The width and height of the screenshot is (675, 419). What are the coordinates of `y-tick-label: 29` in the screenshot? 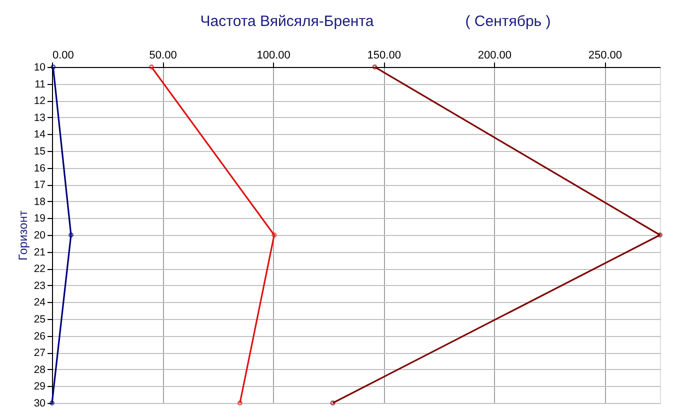 It's located at (40, 386).